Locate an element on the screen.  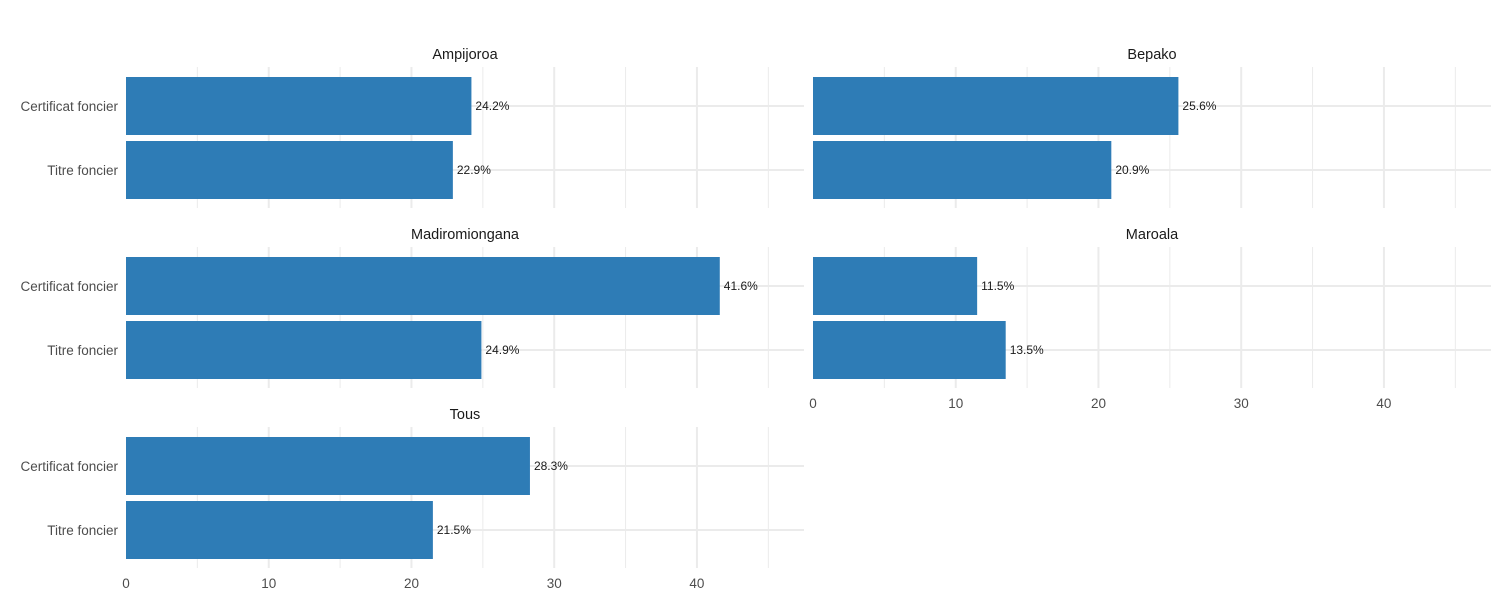
data-label: 41.6% is located at coordinates (741, 286).